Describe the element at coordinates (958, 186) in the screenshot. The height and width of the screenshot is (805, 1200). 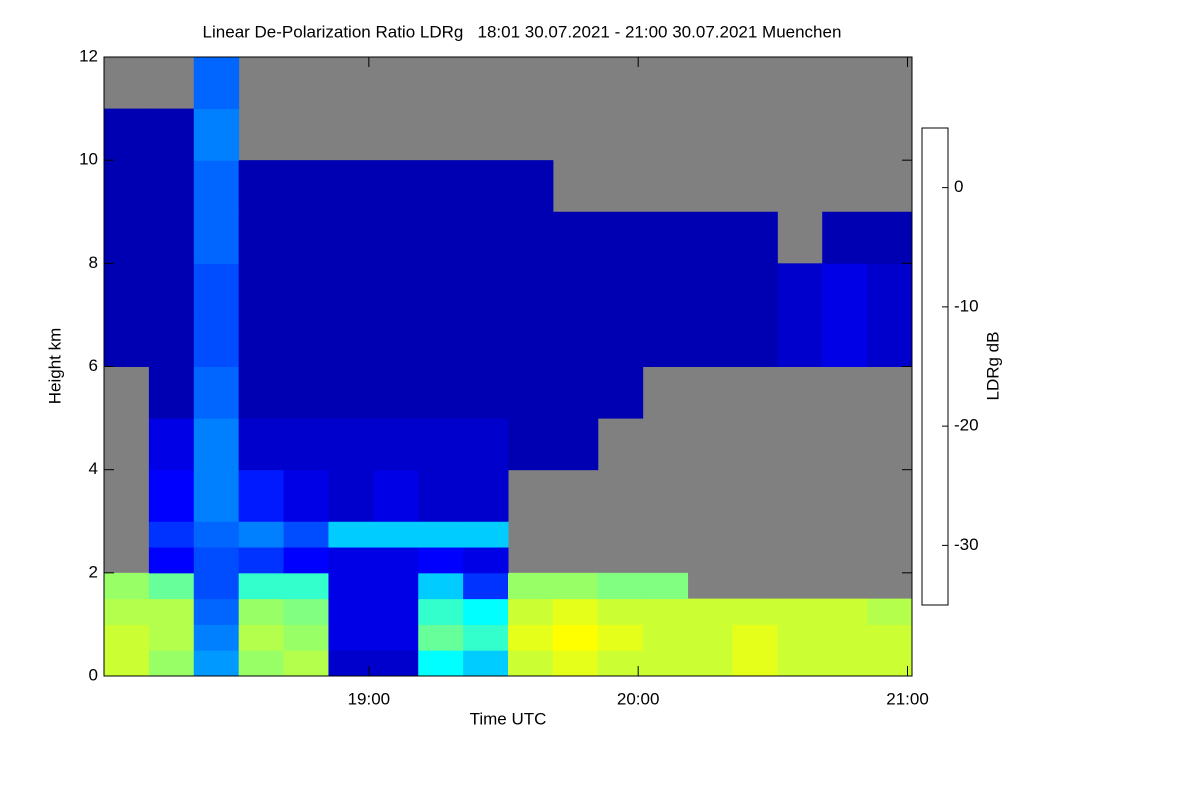
I see `colorbar-tick-label: 0` at that location.